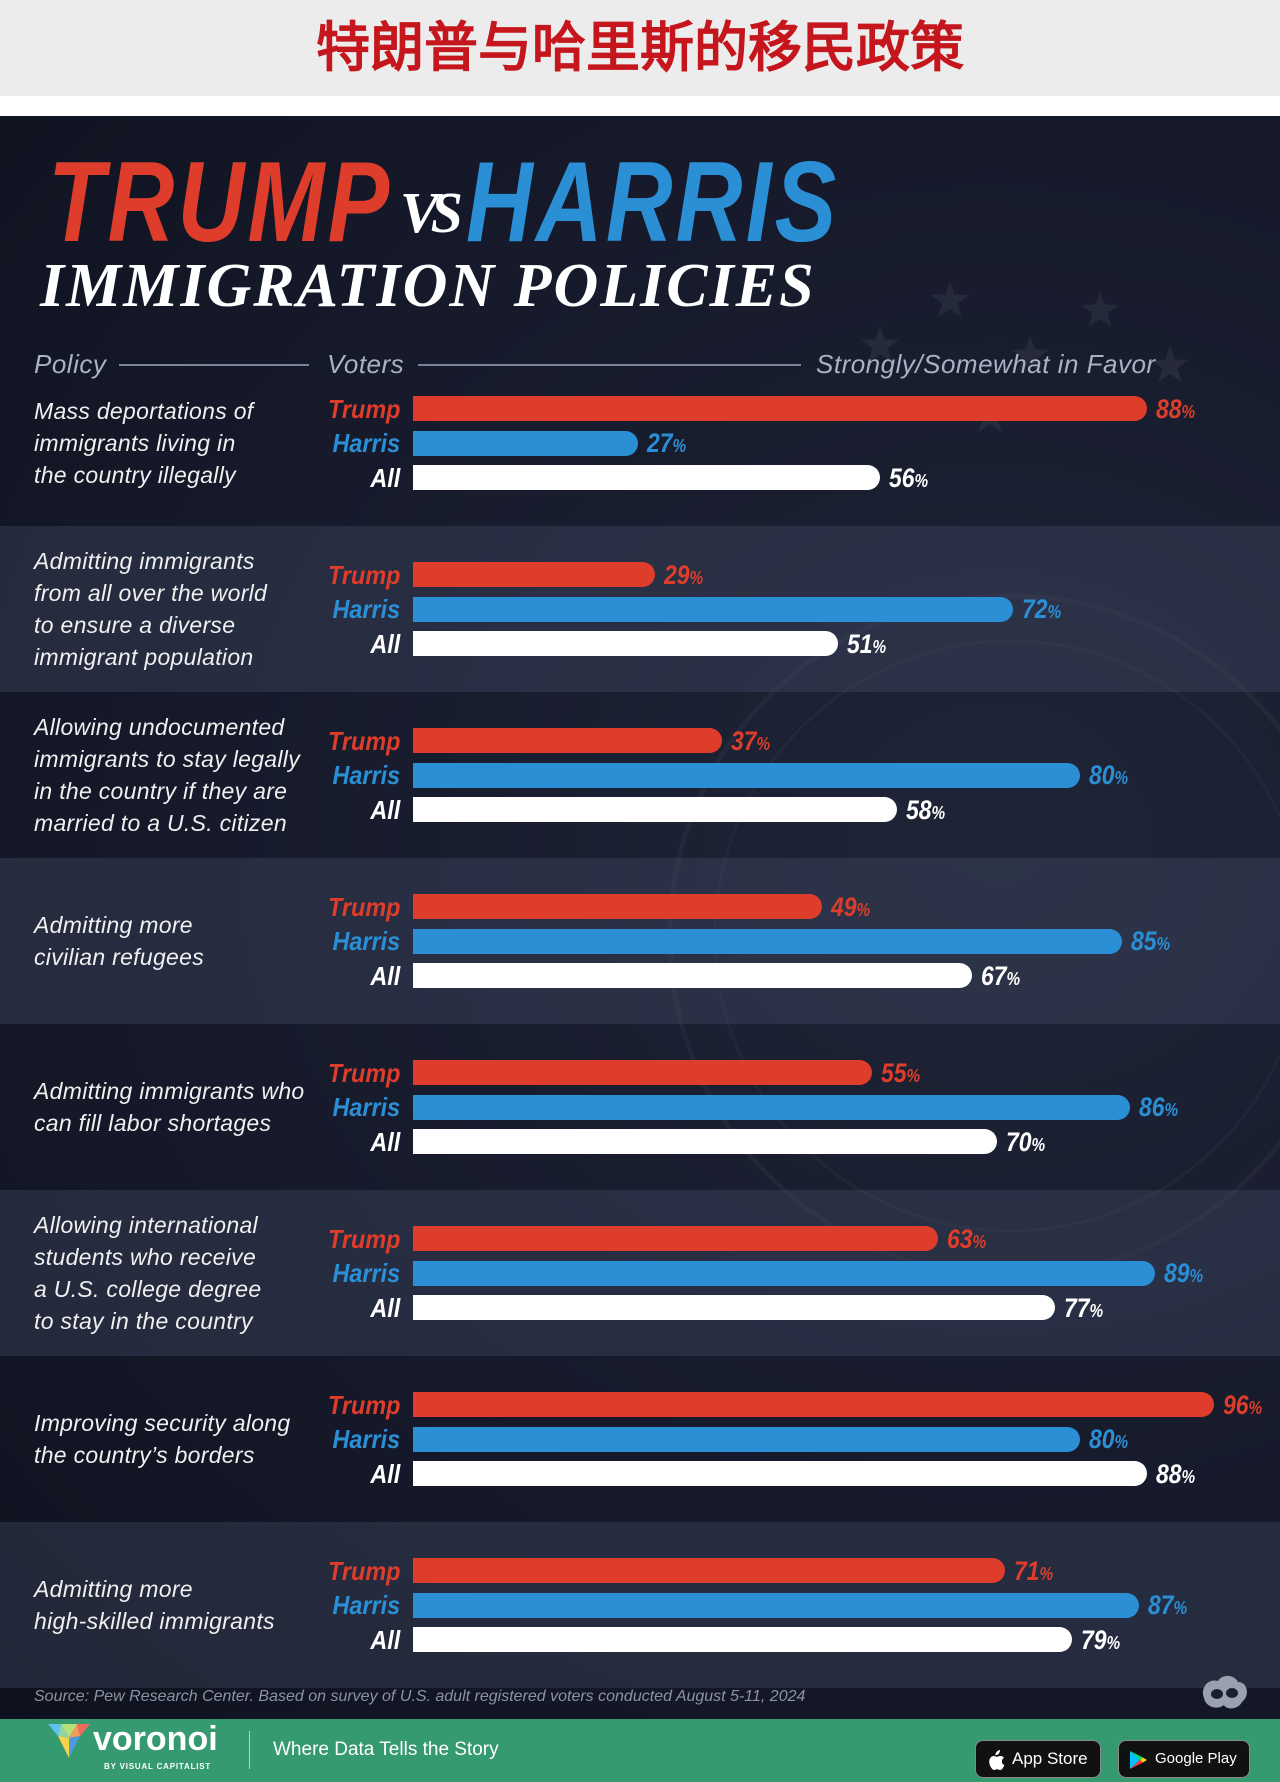 Image resolution: width=1280 pixels, height=1782 pixels. I want to click on value-label-all: 67%, so click(1000, 977).